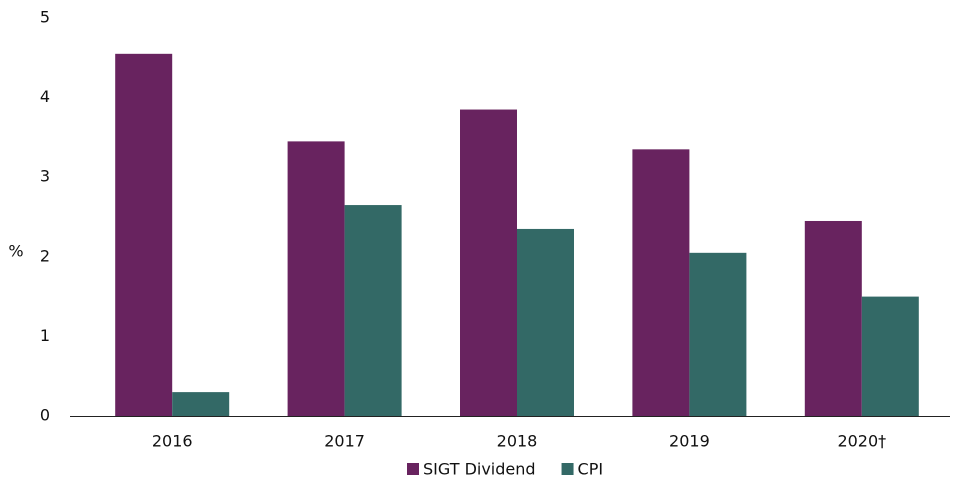 This screenshot has height=487, width=964. What do you see at coordinates (45, 176) in the screenshot?
I see `y-tick-label: 3` at bounding box center [45, 176].